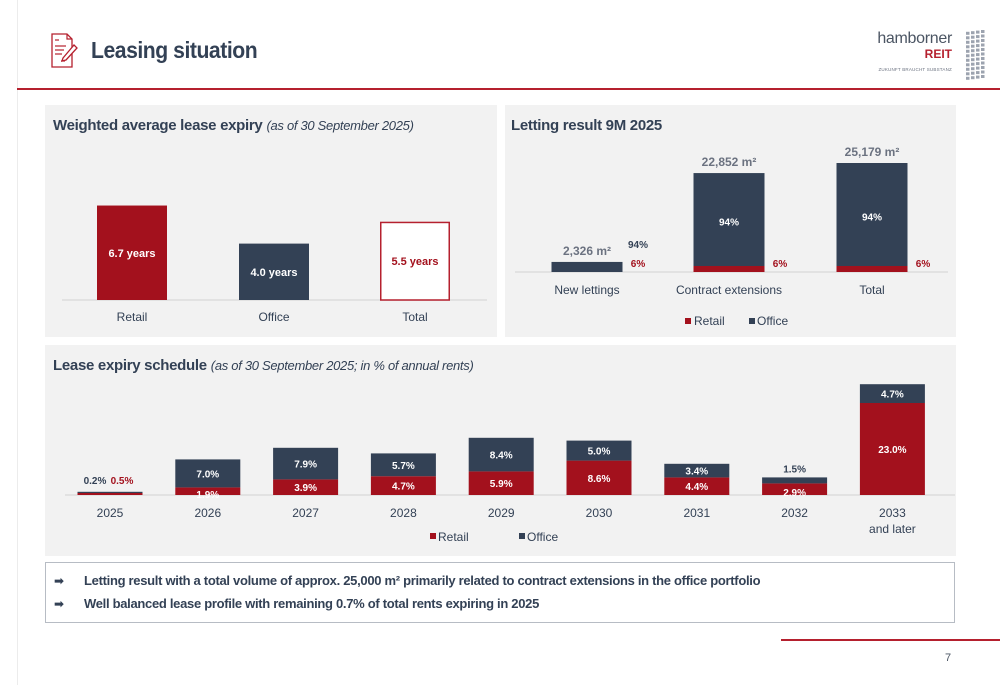 Image resolution: width=1000 pixels, height=685 pixels. I want to click on data-label: 5.5 years, so click(414, 262).